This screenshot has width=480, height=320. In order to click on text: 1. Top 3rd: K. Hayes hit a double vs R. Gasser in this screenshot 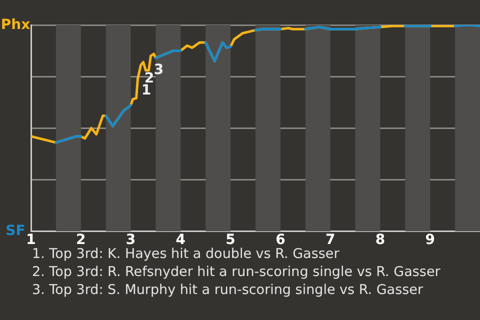, I will do `click(186, 254)`.